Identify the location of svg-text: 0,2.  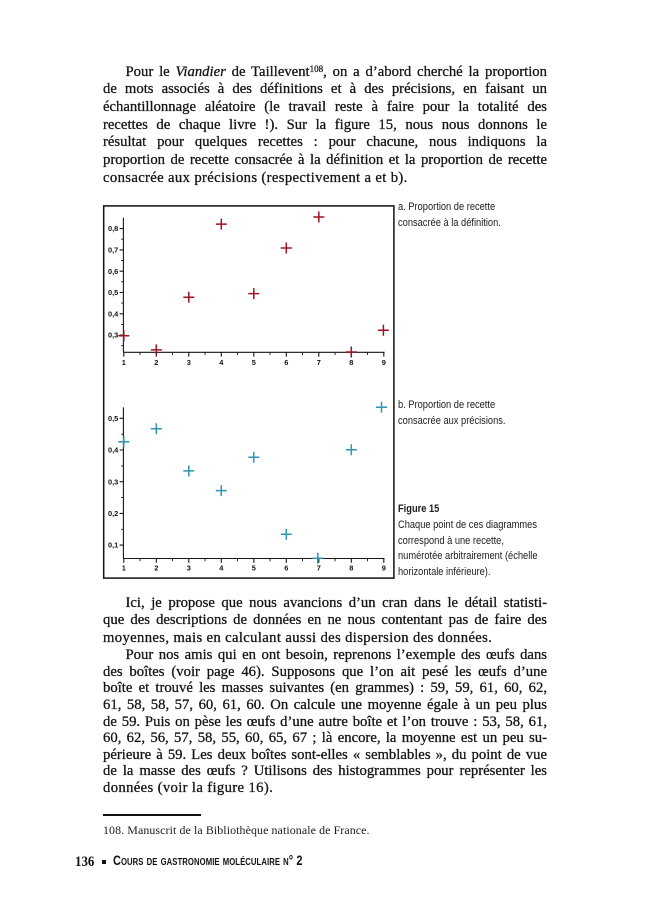
(113, 513).